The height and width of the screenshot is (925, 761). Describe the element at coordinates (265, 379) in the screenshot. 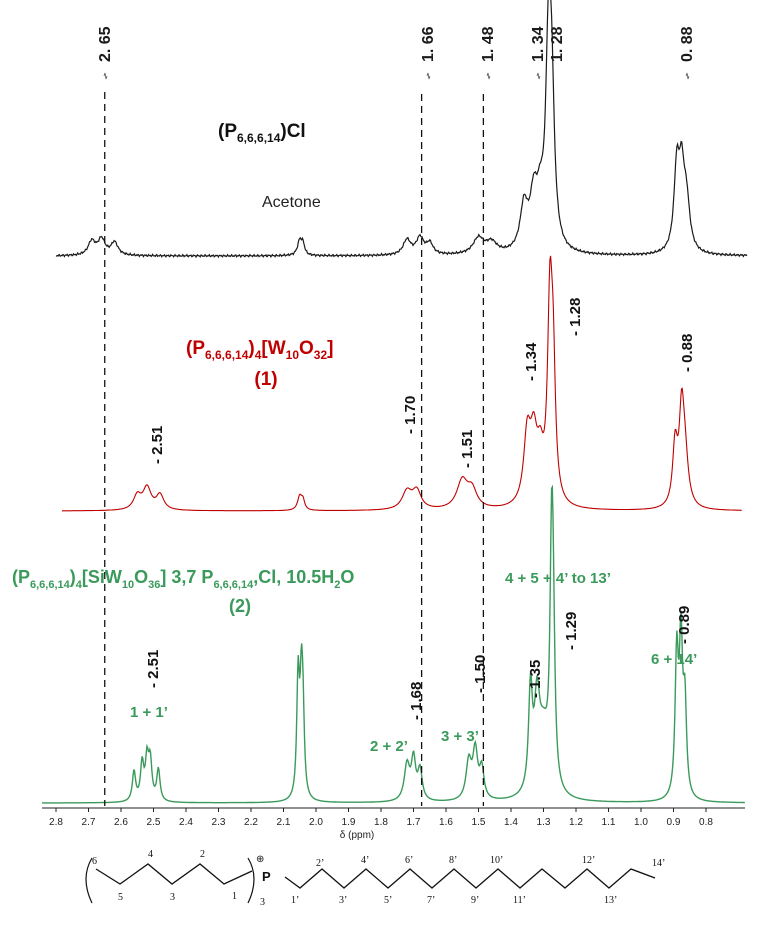

I see `compound-number: (1)` at that location.